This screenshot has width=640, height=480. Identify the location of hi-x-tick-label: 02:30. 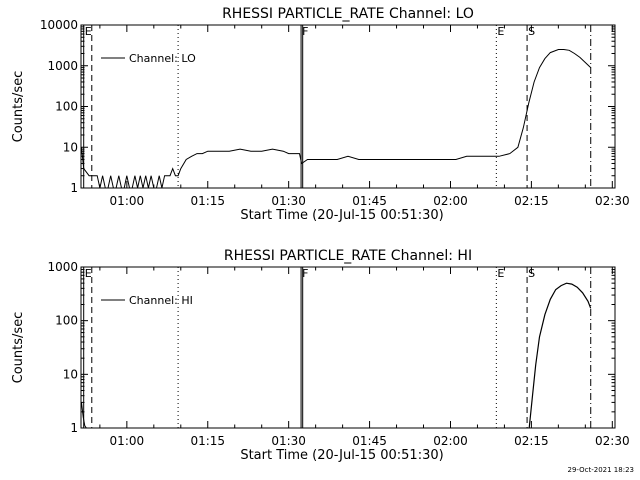
(612, 441).